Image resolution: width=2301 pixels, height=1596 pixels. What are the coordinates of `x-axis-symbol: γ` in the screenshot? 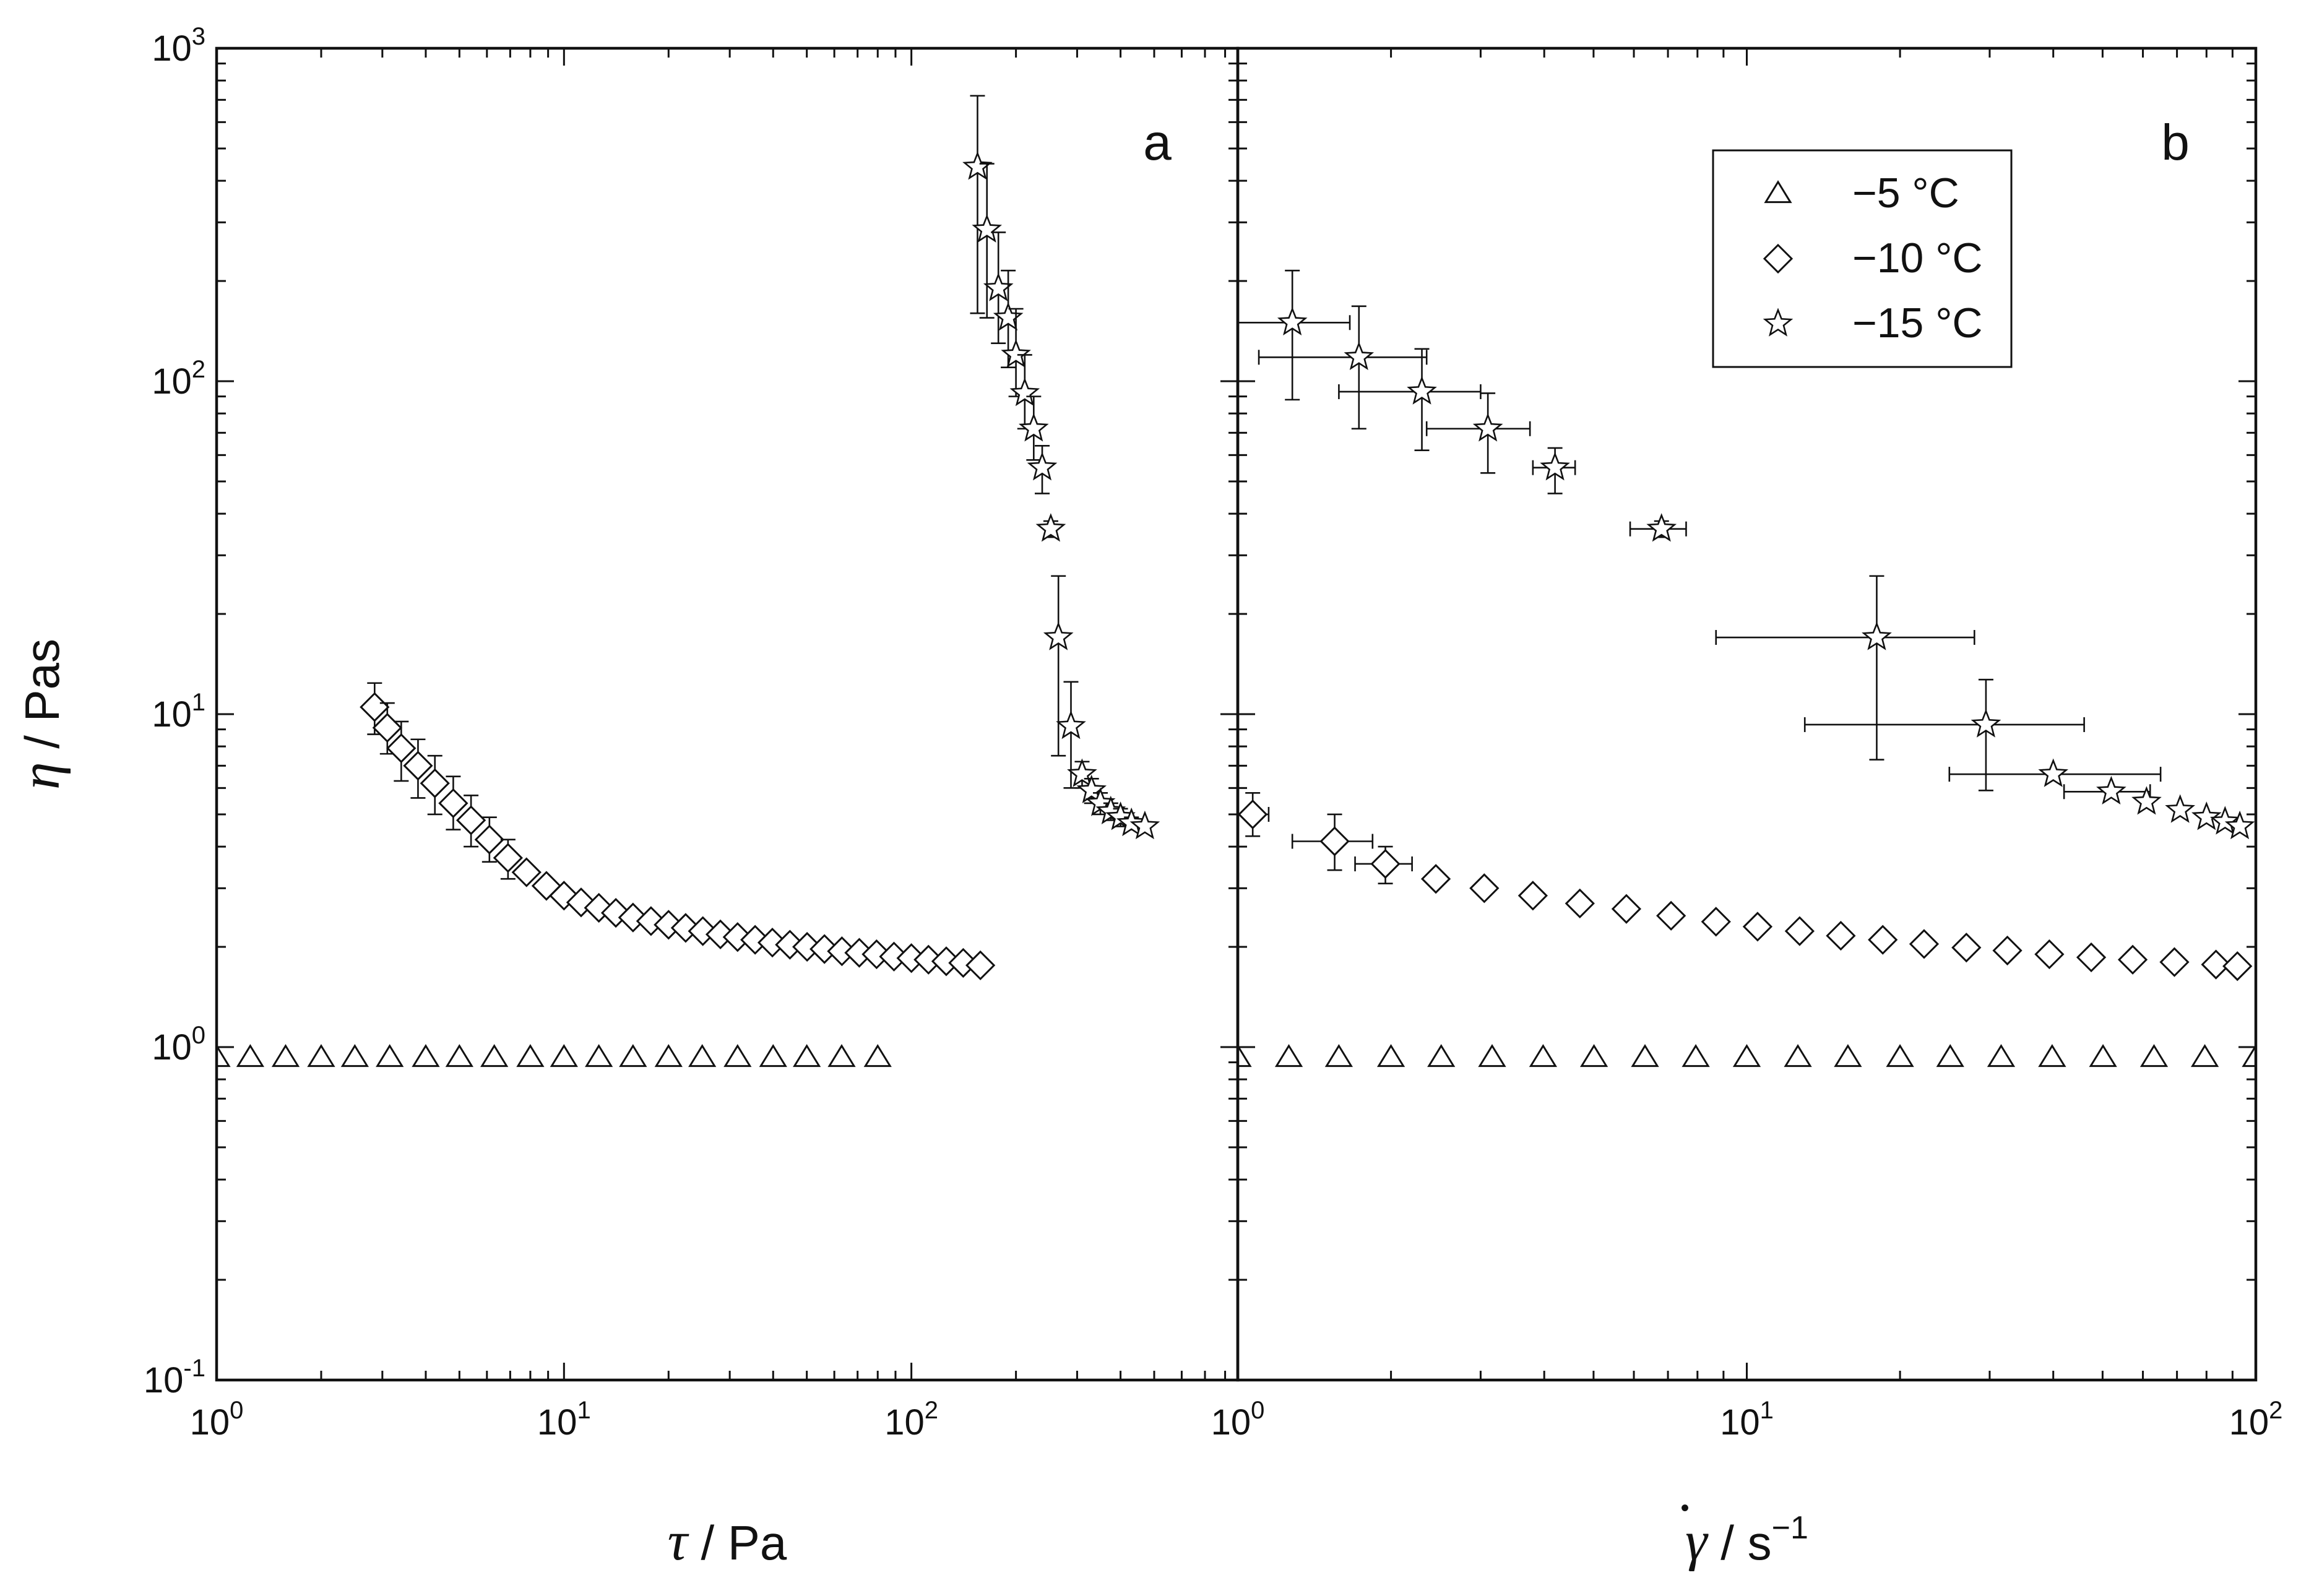 It's located at (1697, 1541).